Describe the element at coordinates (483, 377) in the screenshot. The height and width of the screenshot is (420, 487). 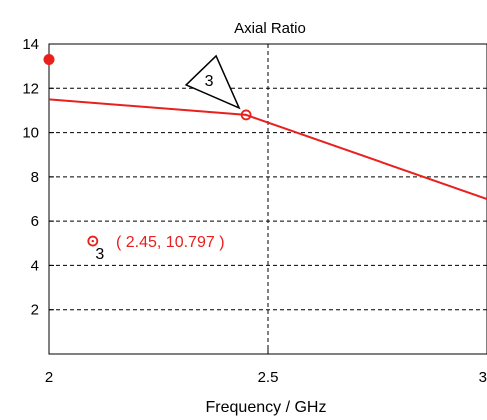
I see `x-tick-label-3: 3` at that location.